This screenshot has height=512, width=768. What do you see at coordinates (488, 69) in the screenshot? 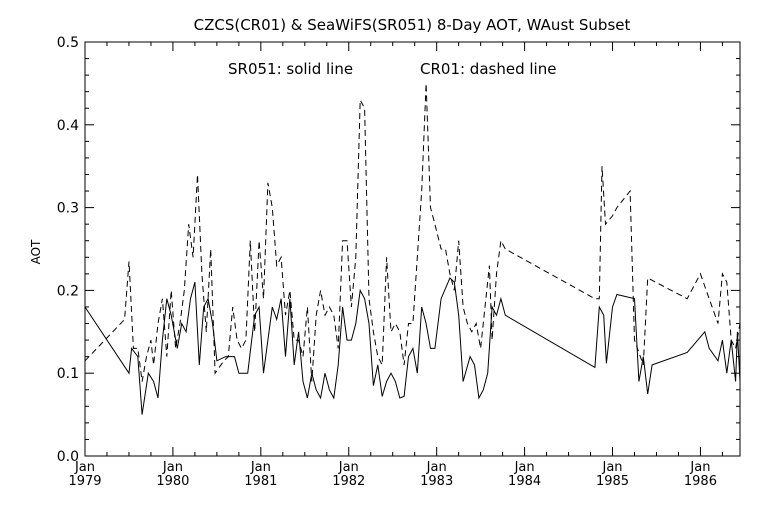
I see `legend-dashed-label: CR01: dashed line` at bounding box center [488, 69].